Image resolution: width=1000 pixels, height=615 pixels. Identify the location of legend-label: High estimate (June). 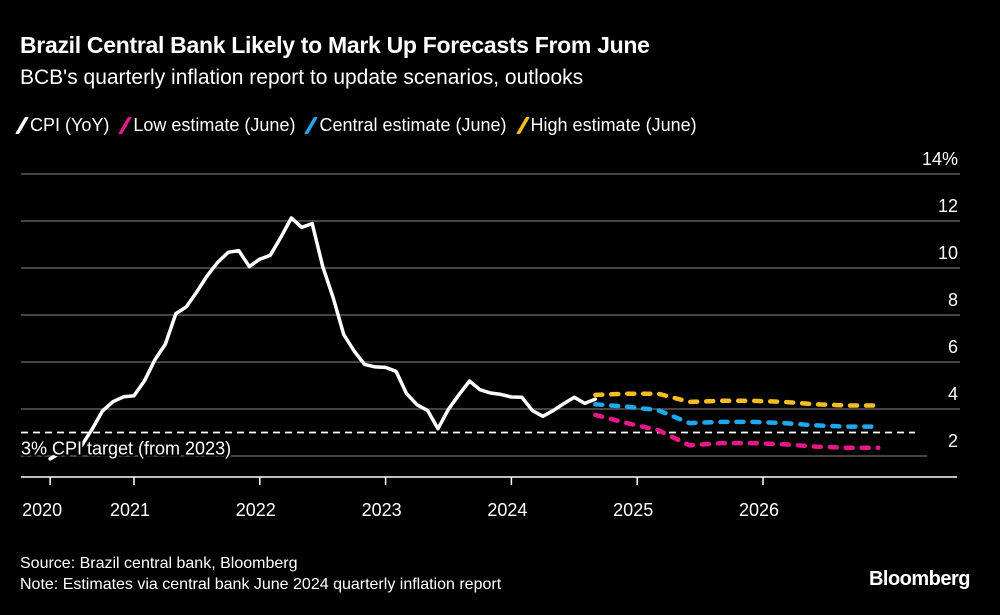
(613, 125).